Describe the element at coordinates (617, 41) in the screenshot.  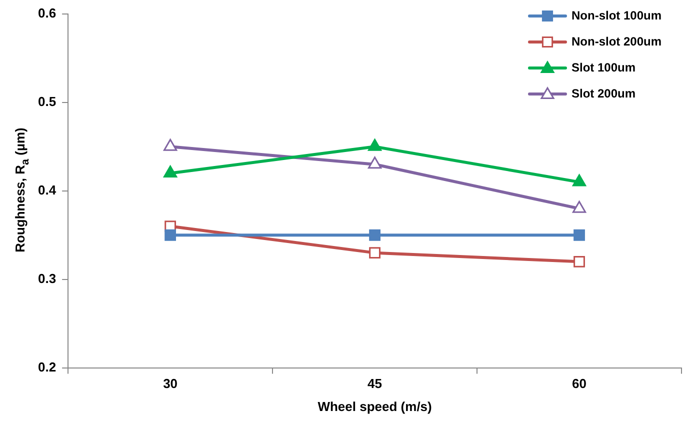
I see `legend-label: Non-slot 200um` at that location.